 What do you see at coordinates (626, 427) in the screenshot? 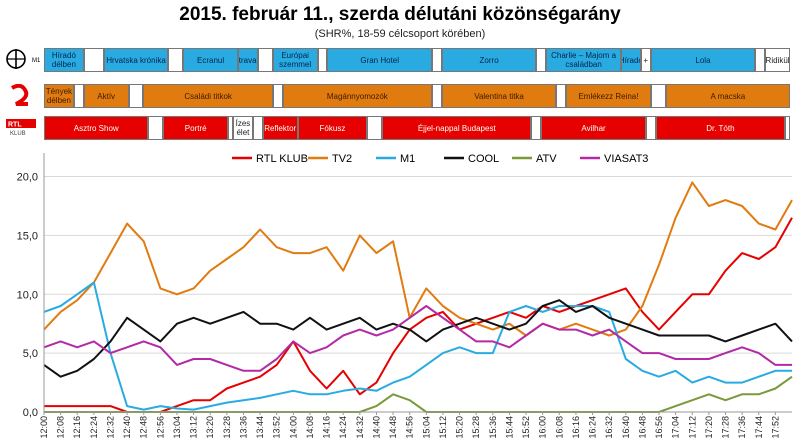
I see `x-tick-label: 16:40` at bounding box center [626, 427].